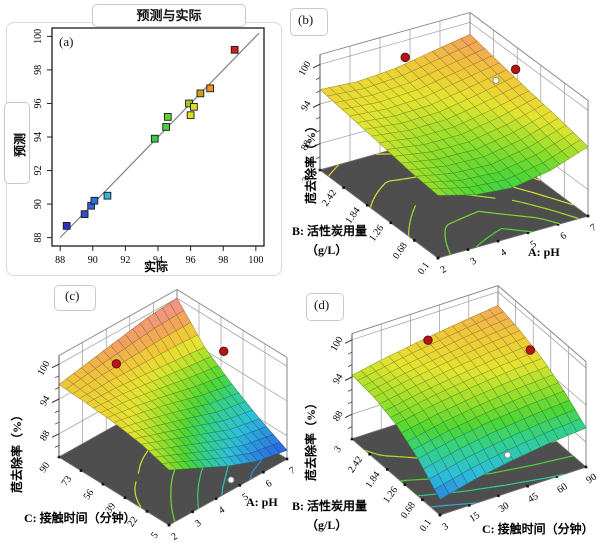 The image size is (600, 552). I want to click on panel-c-annotation-tab, so click(75, 298).